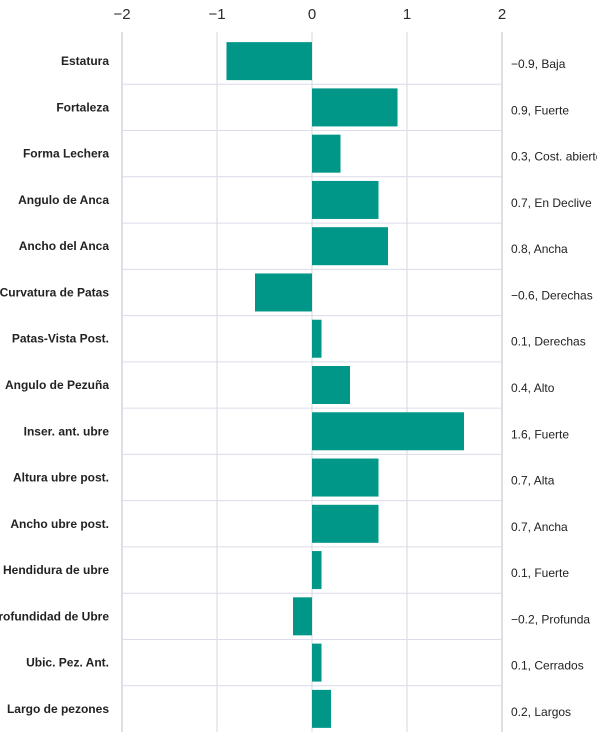 This screenshot has height=732, width=597. Describe the element at coordinates (85, 61) in the screenshot. I see `category-label: Estatura` at that location.